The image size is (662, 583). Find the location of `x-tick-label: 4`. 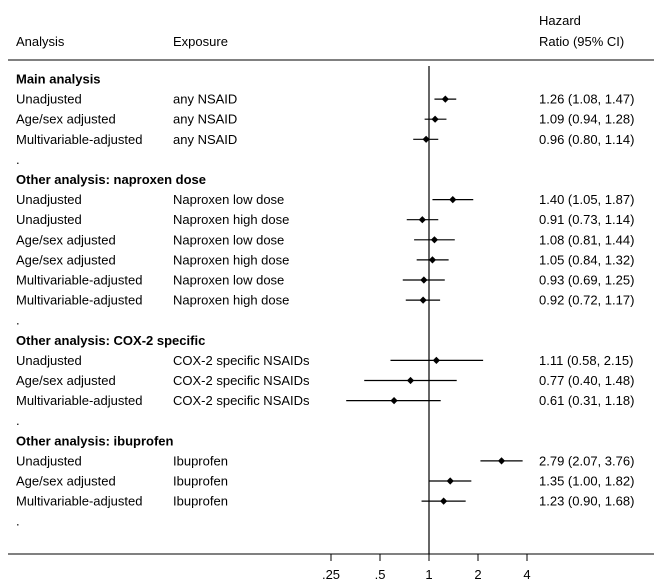

x-tick-label: 4 is located at coordinates (526, 574).